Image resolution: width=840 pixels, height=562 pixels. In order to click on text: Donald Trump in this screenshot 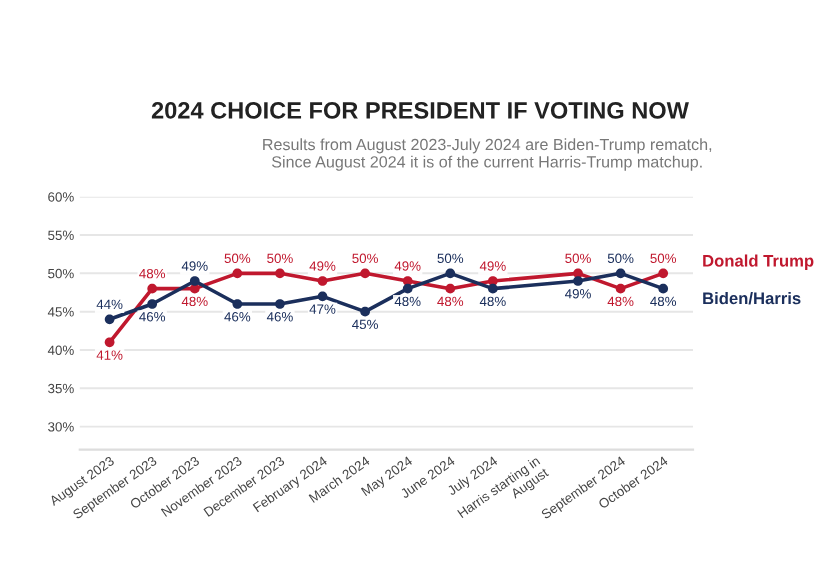, I will do `click(758, 262)`.